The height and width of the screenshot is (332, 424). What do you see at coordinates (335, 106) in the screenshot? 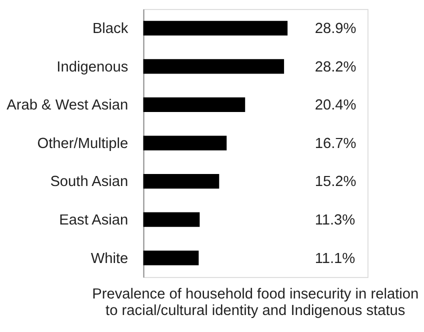
I see `data-label: 20.4%` at bounding box center [335, 106].